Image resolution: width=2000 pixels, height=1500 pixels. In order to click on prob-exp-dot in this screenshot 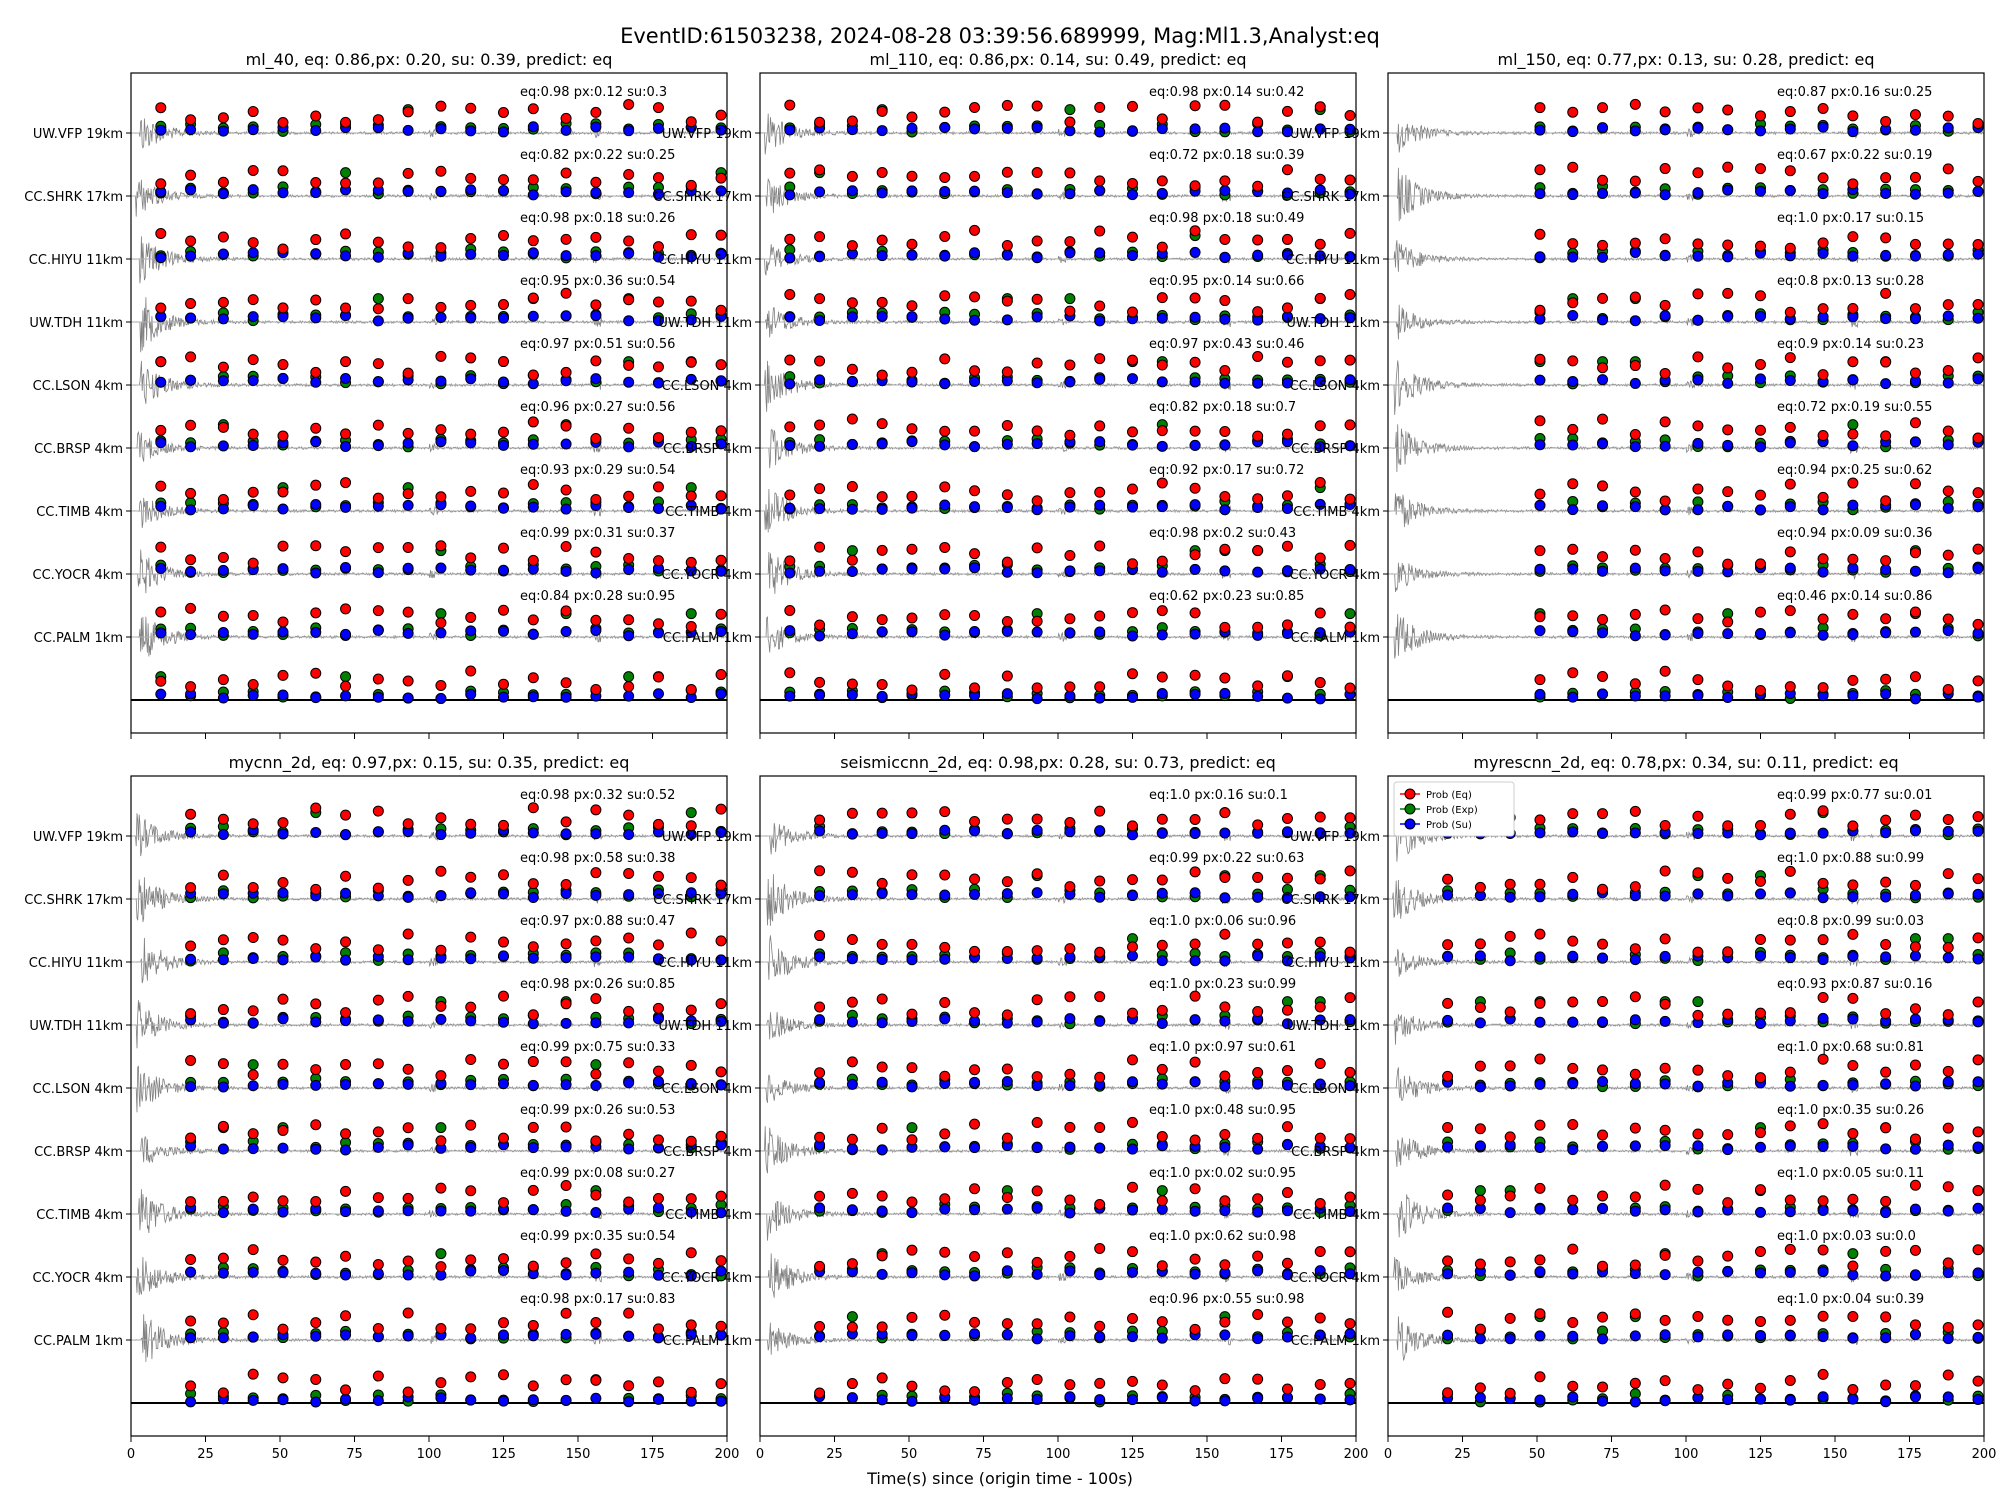, I will do `click(378, 299)`.